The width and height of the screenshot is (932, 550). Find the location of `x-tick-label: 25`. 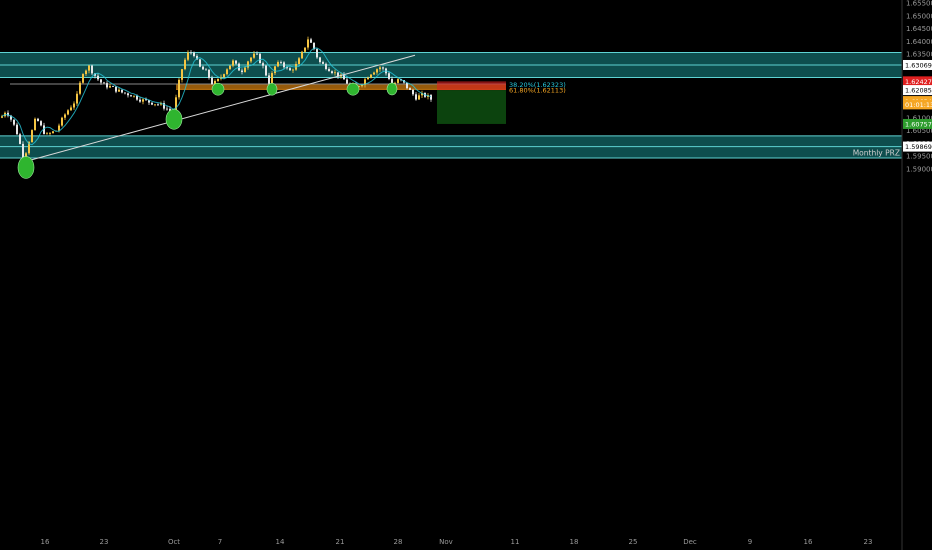

x-tick-label: 25 is located at coordinates (633, 542).